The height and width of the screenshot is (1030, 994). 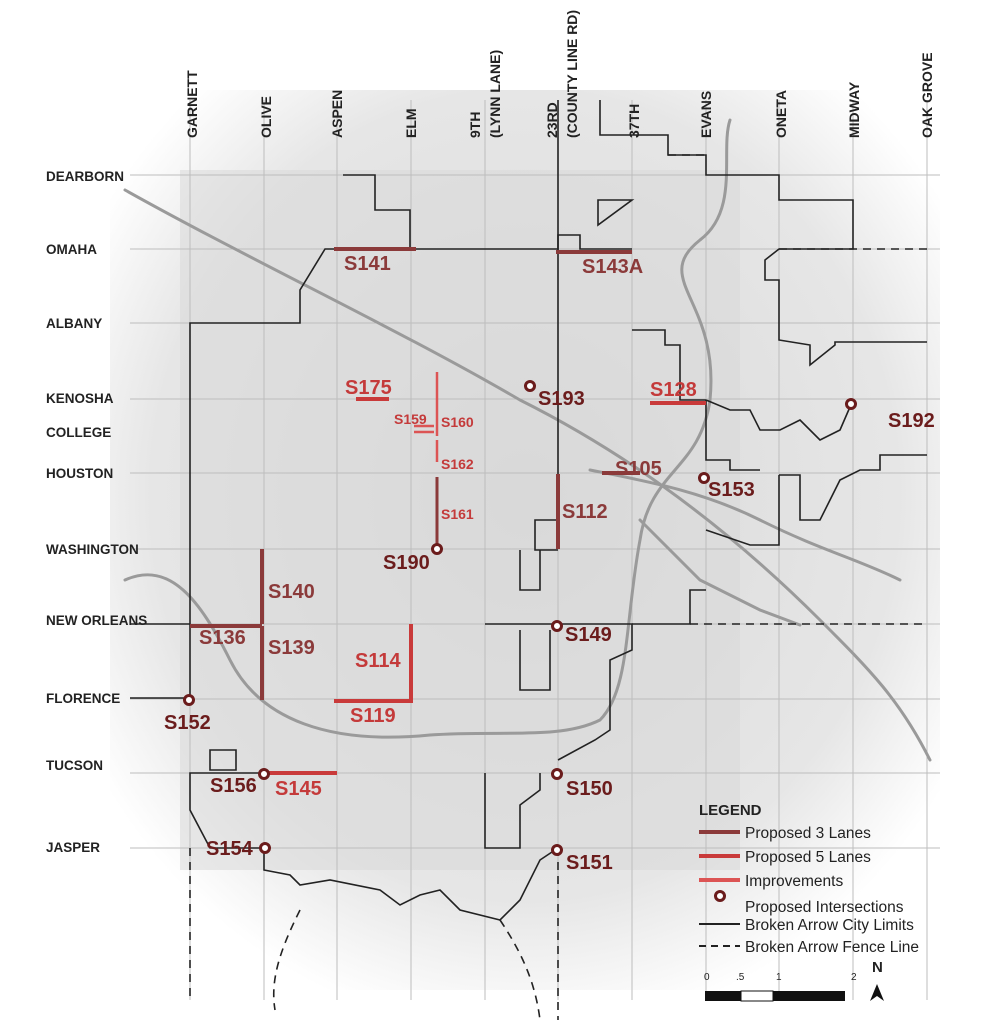 What do you see at coordinates (638, 469) in the screenshot?
I see `project-label-s105: S105` at bounding box center [638, 469].